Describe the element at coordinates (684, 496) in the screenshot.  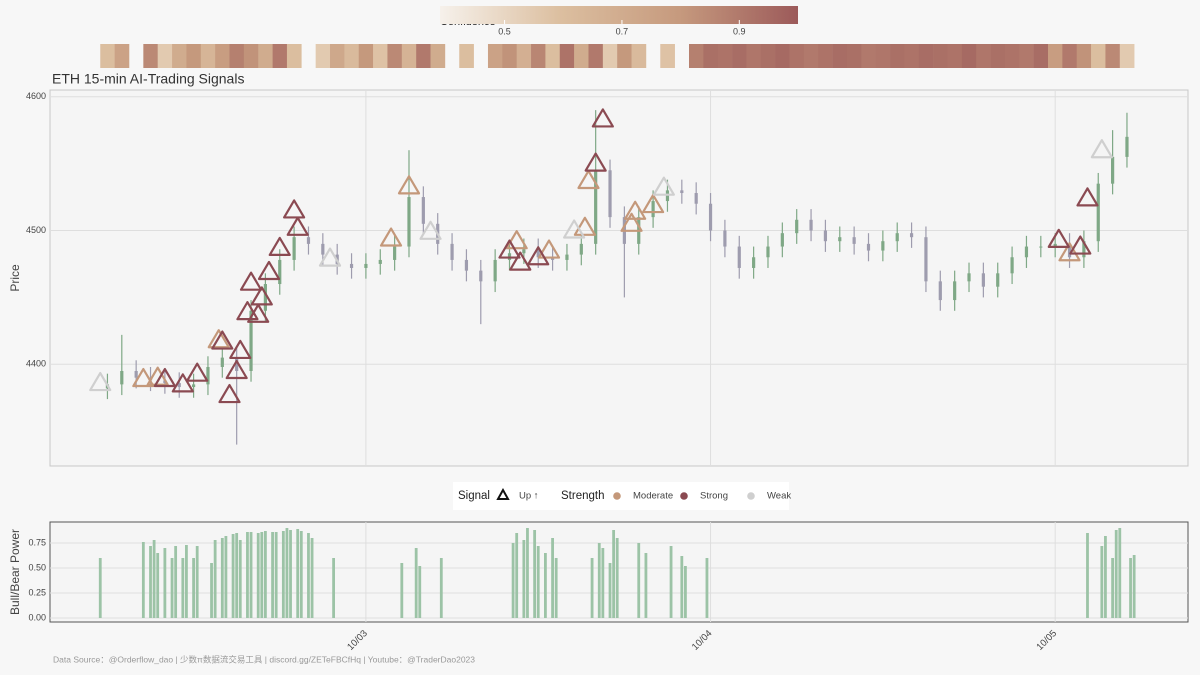
I see `legend-marker` at that location.